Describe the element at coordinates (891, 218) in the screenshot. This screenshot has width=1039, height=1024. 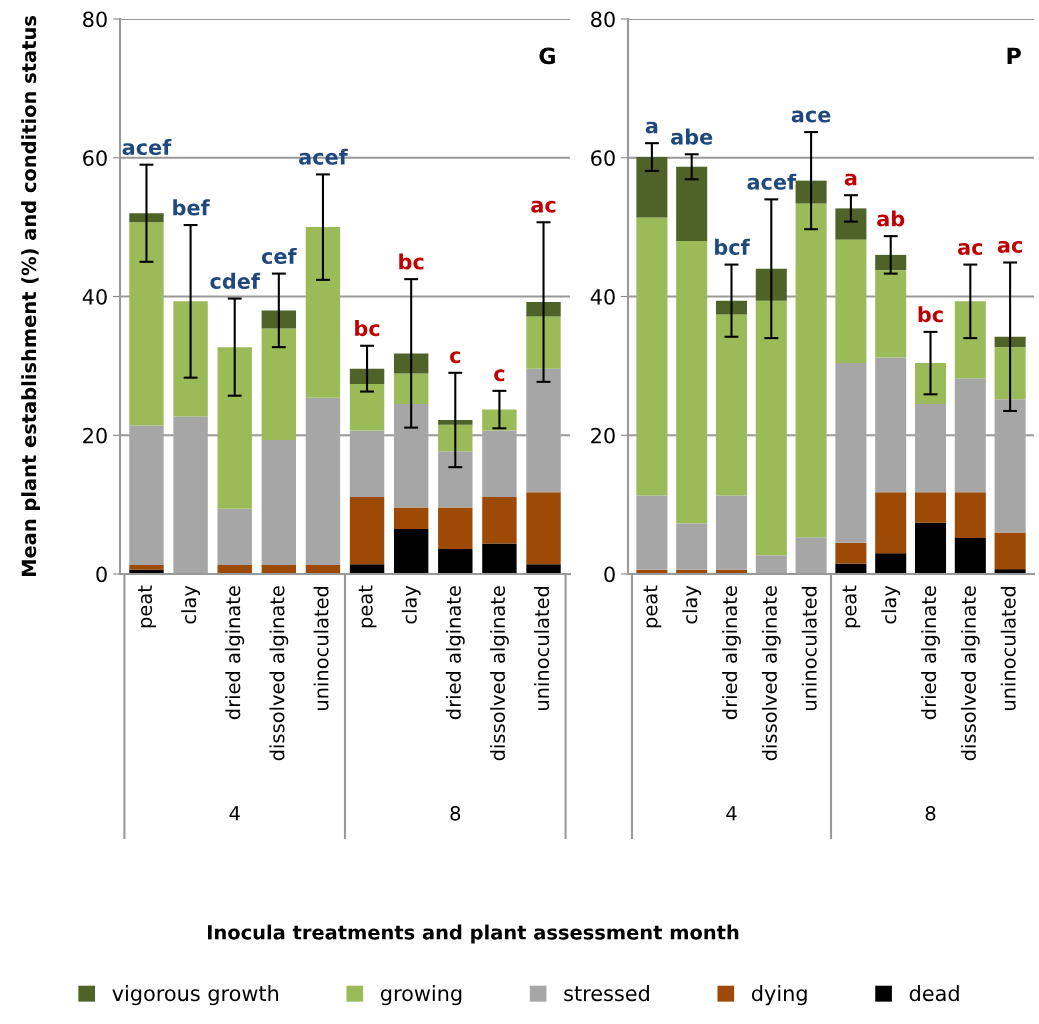
I see `annotation: ab` at that location.